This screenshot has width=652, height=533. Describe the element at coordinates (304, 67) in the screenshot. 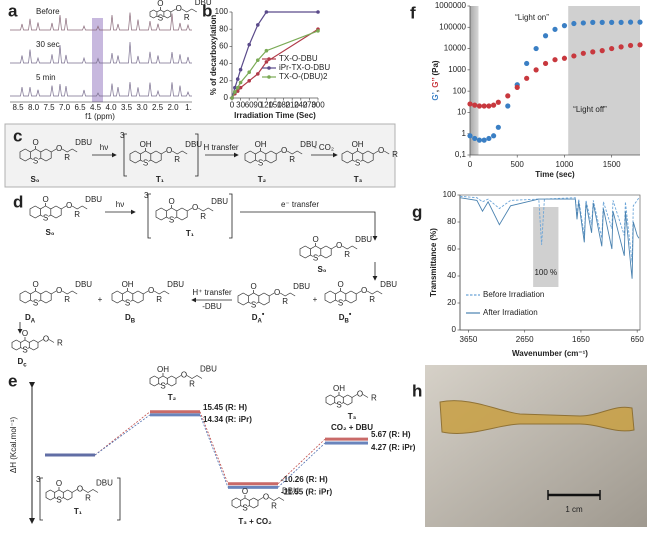

I see `legend-label: iPr-TX-O-DBU` at that location.